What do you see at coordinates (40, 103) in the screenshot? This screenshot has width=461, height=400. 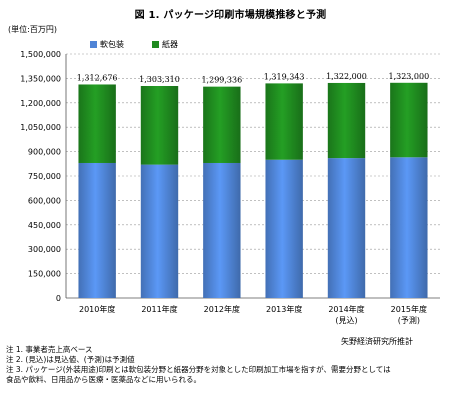 I see `y-tick-label: 1,200,000` at bounding box center [40, 103].